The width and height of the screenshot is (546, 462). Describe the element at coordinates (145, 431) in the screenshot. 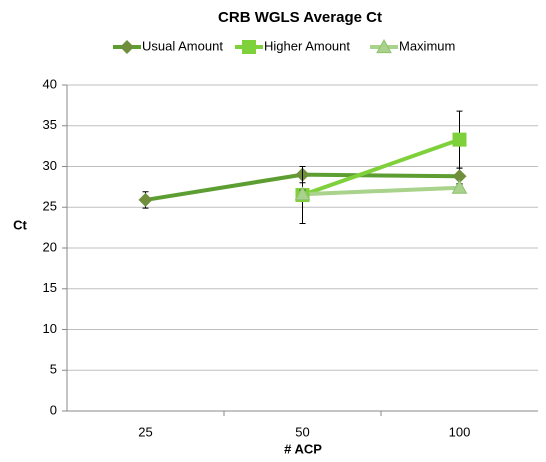

I see `x-tick-label: 25` at that location.